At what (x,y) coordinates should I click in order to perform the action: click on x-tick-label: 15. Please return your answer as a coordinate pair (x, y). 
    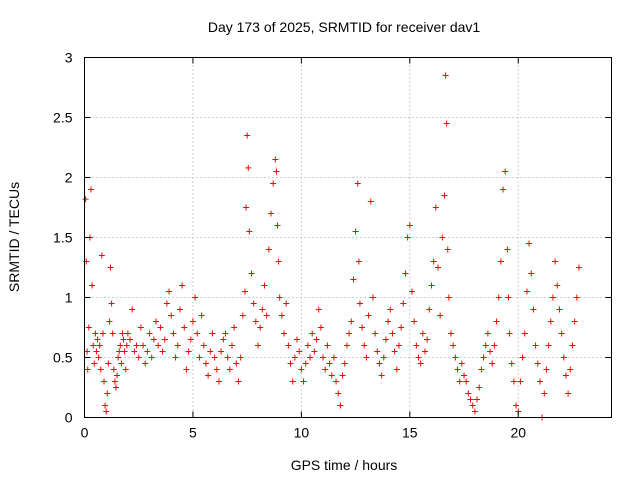
    Looking at the image, I should click on (410, 433).